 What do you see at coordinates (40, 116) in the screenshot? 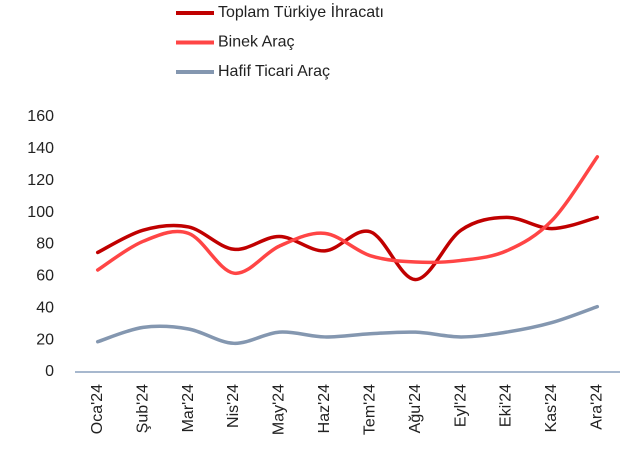
I see `y-tick-label: 160` at bounding box center [40, 116].